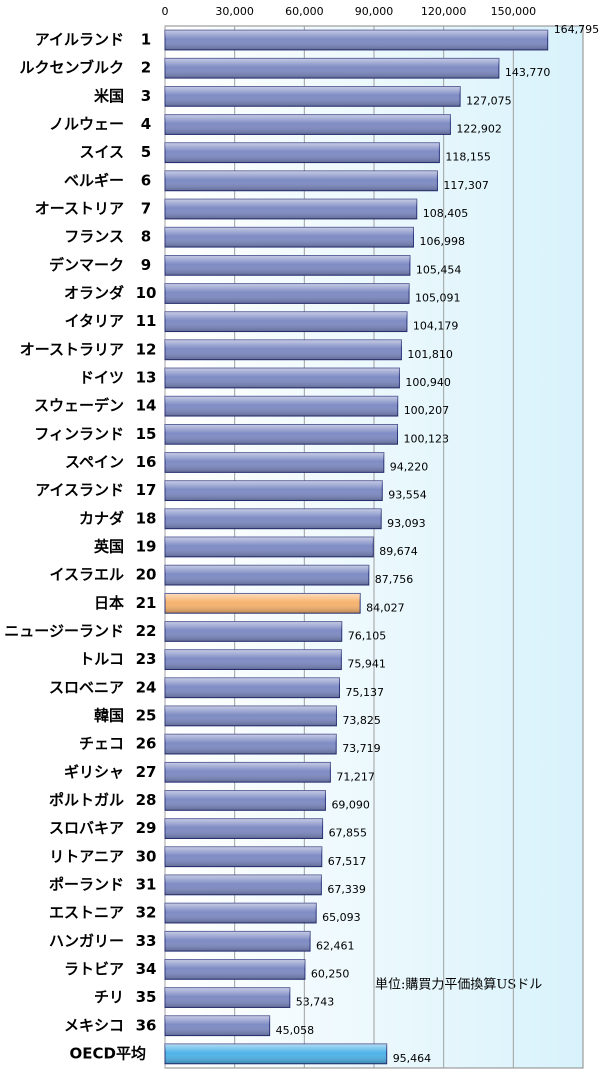 This screenshot has width=600, height=1083. What do you see at coordinates (347, 861) in the screenshot?
I see `value-label: 67,517` at bounding box center [347, 861].